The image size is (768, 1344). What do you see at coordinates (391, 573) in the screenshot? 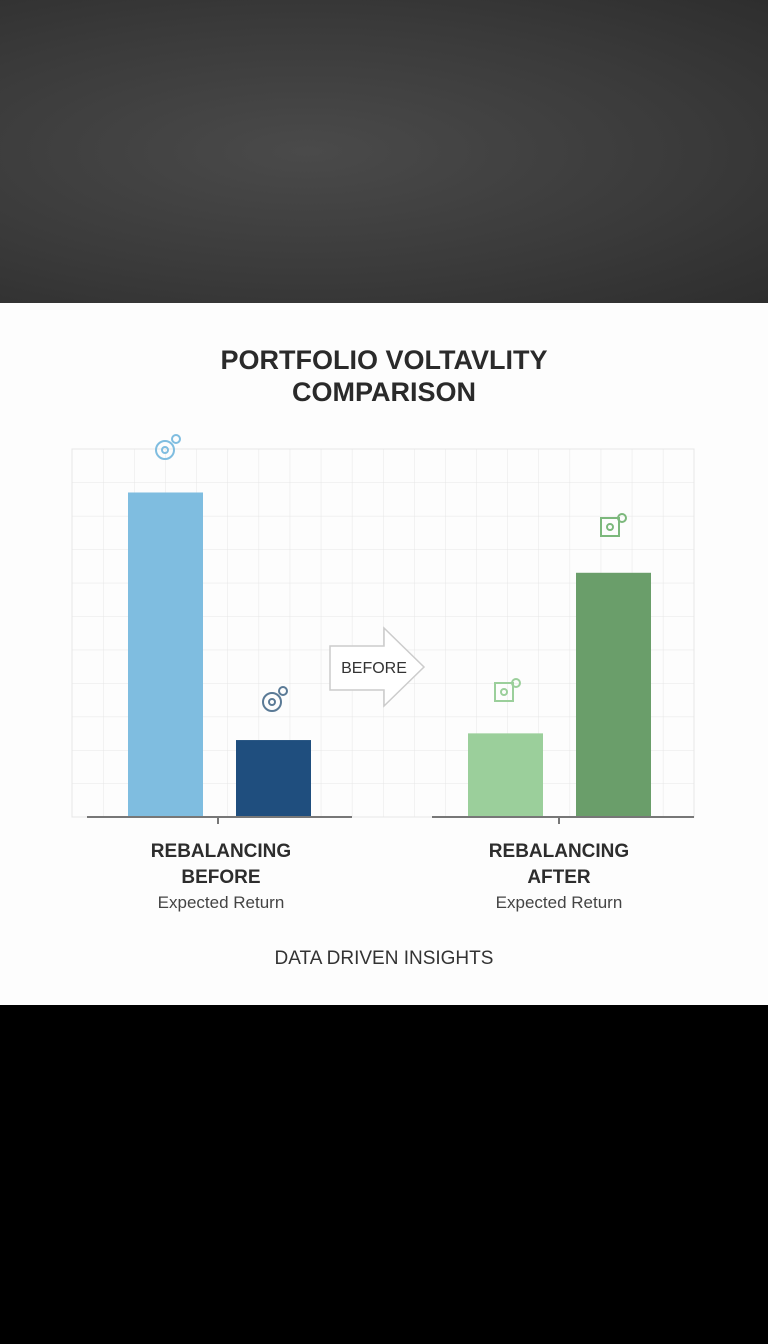
I see `icons` at bounding box center [391, 573].